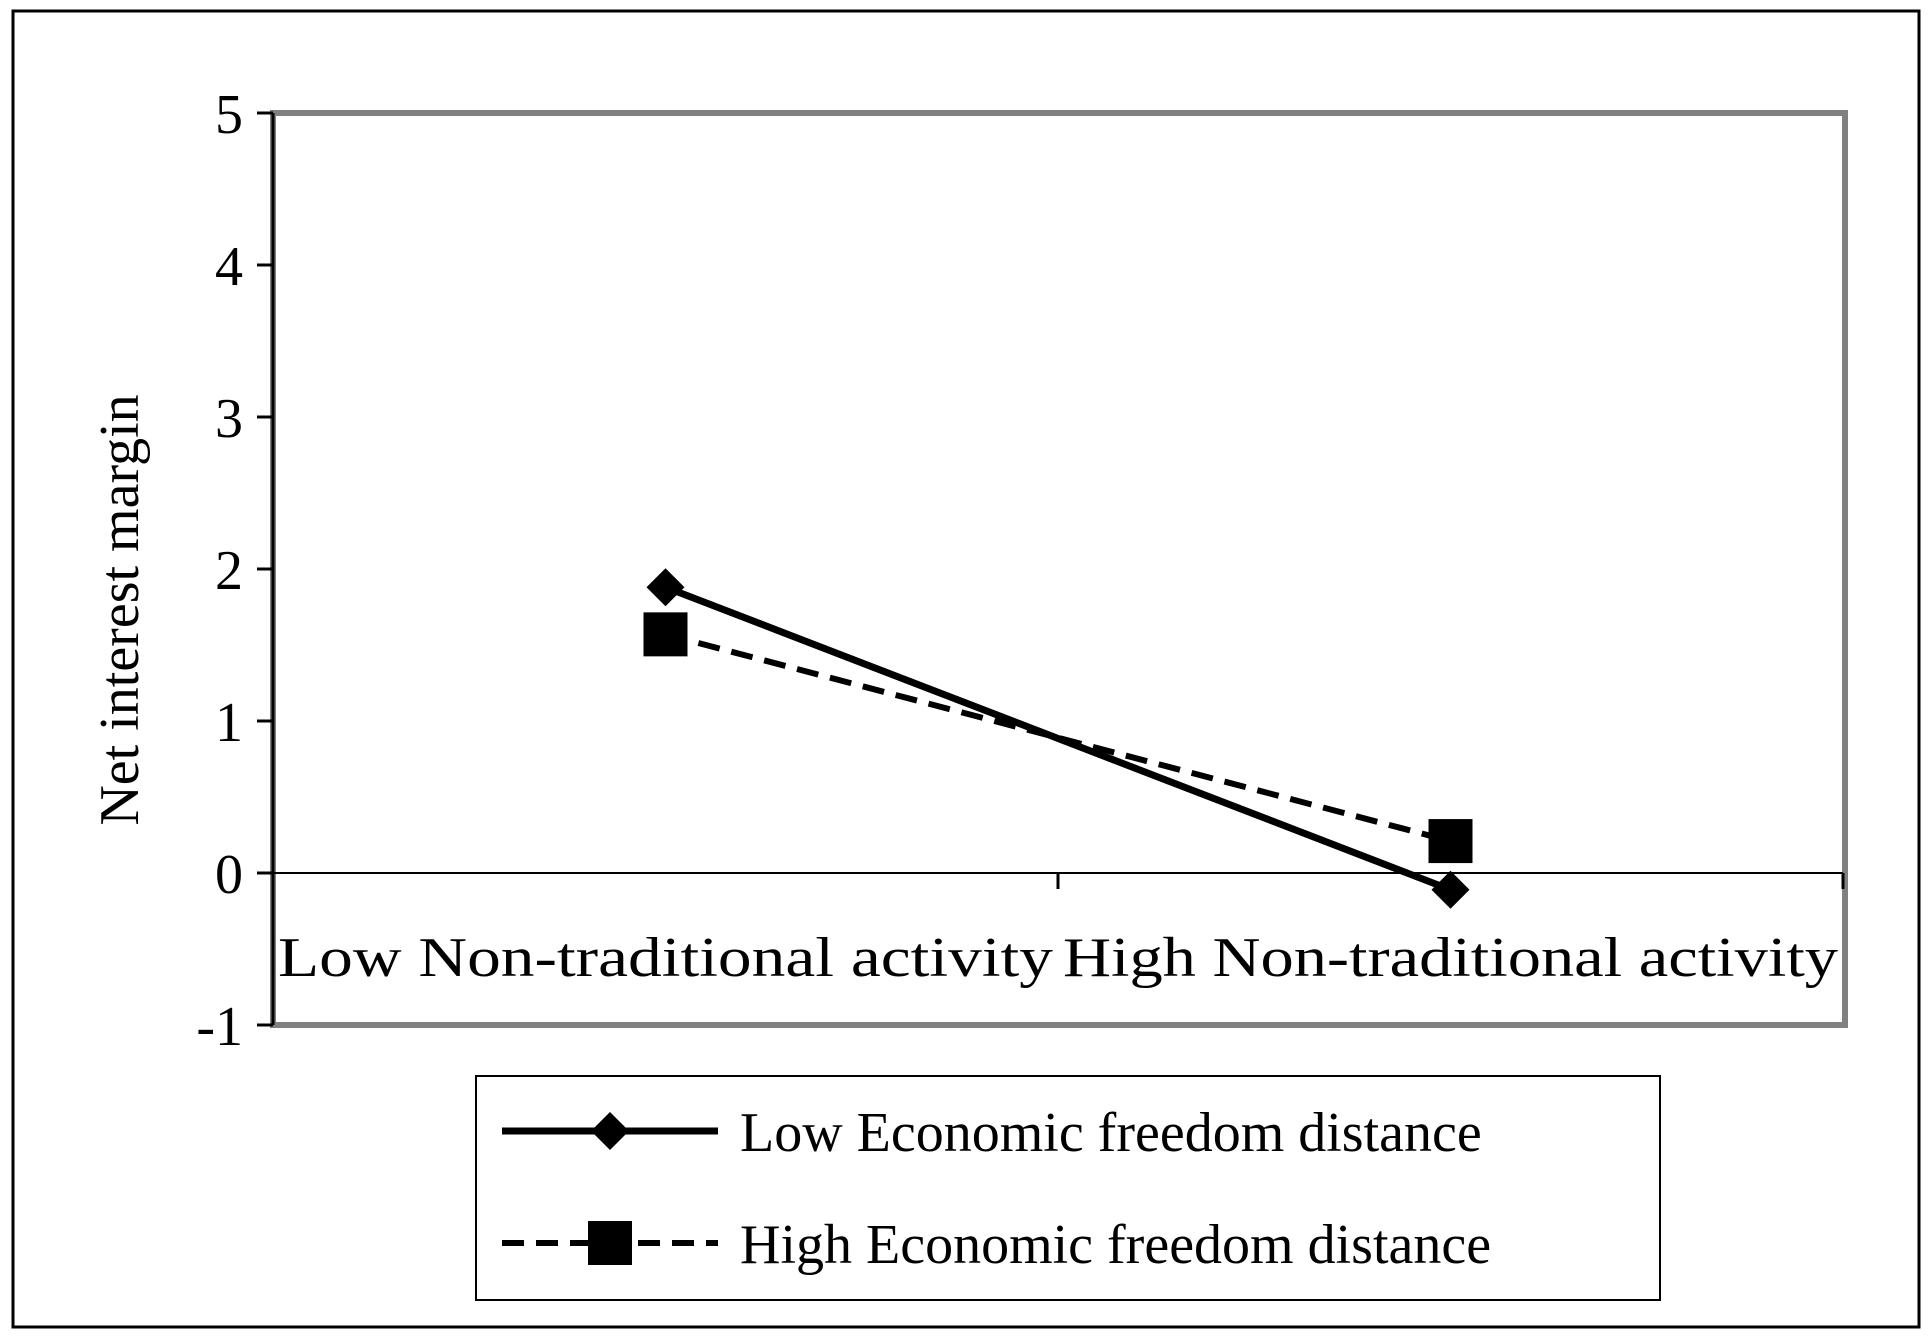  What do you see at coordinates (219, 1027) in the screenshot?
I see `y-tick-label: -1` at bounding box center [219, 1027].